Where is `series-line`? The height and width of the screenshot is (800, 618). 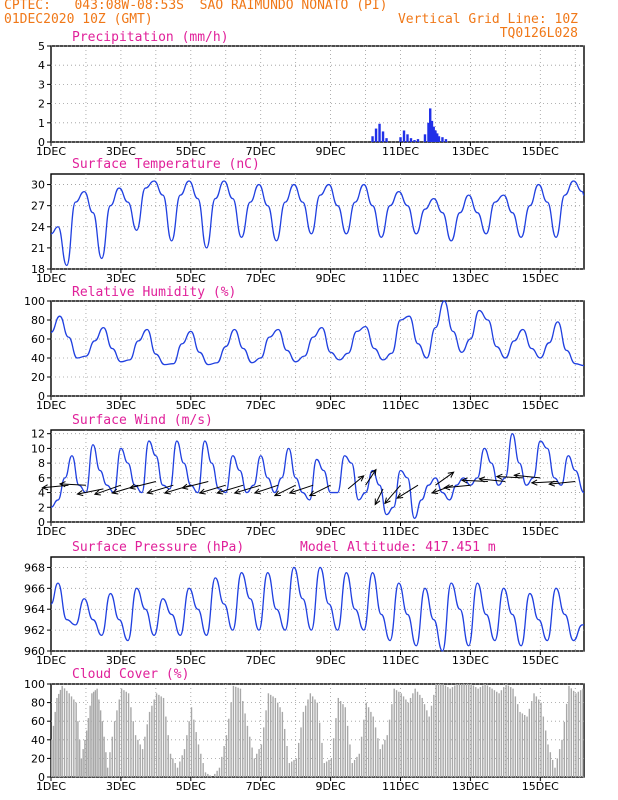
series-line is located at coordinates (317, 609).